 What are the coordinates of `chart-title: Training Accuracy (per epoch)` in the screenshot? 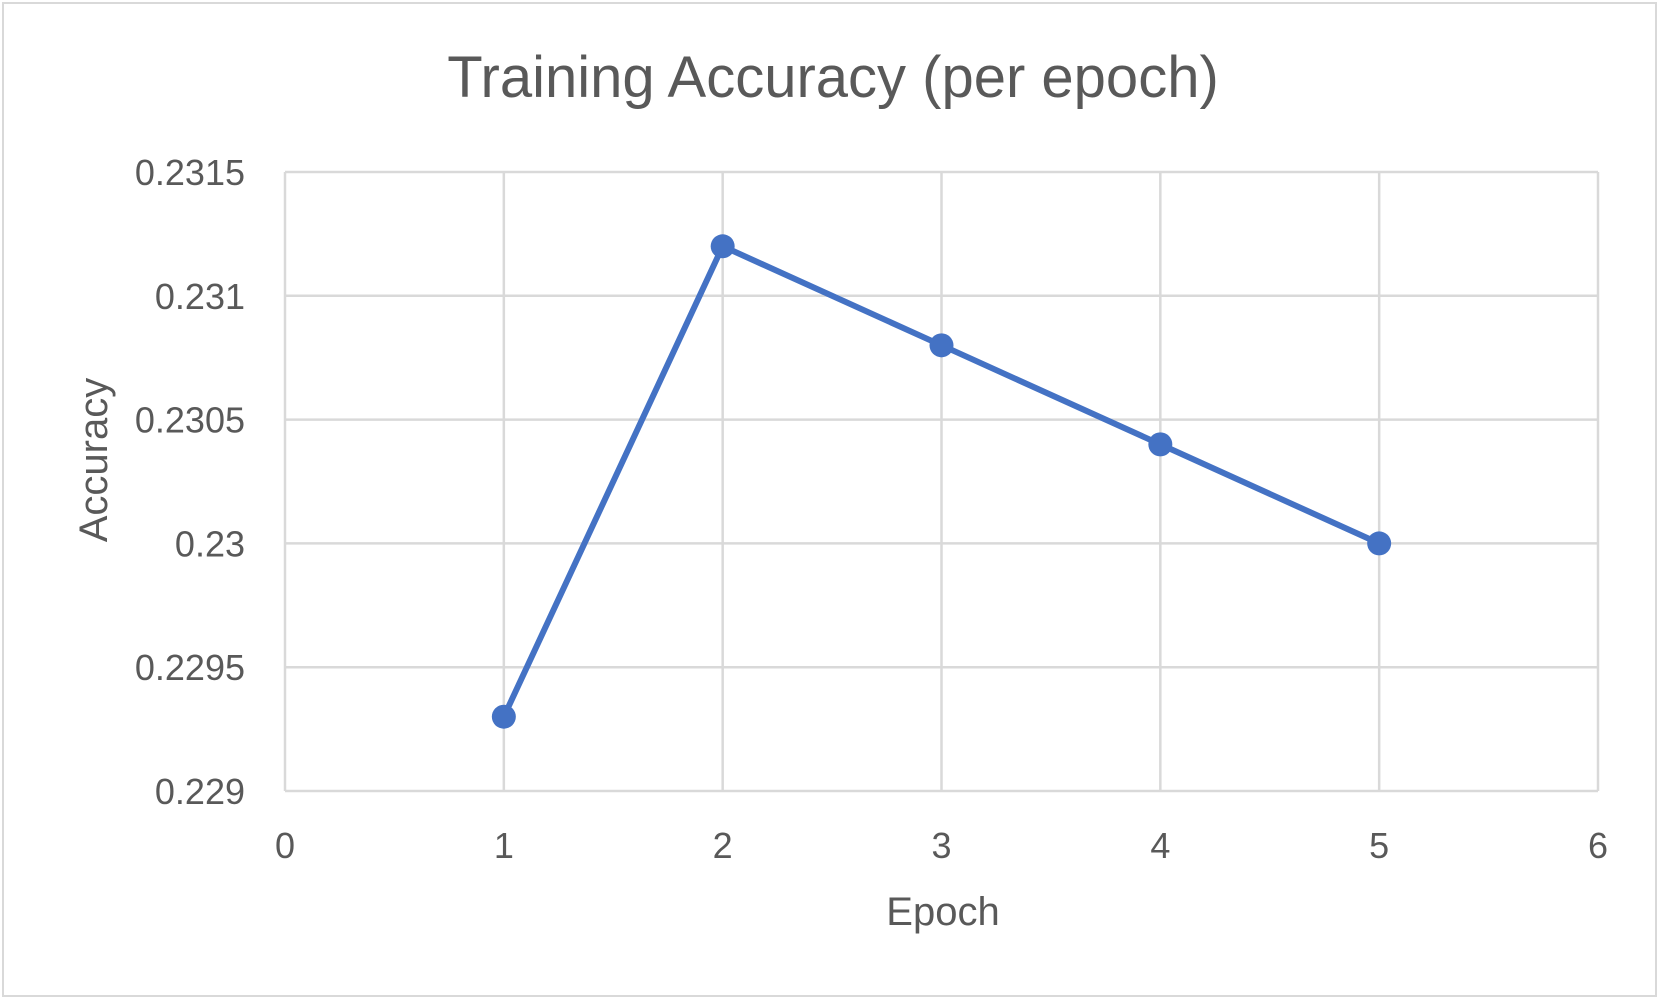 It's located at (833, 77).